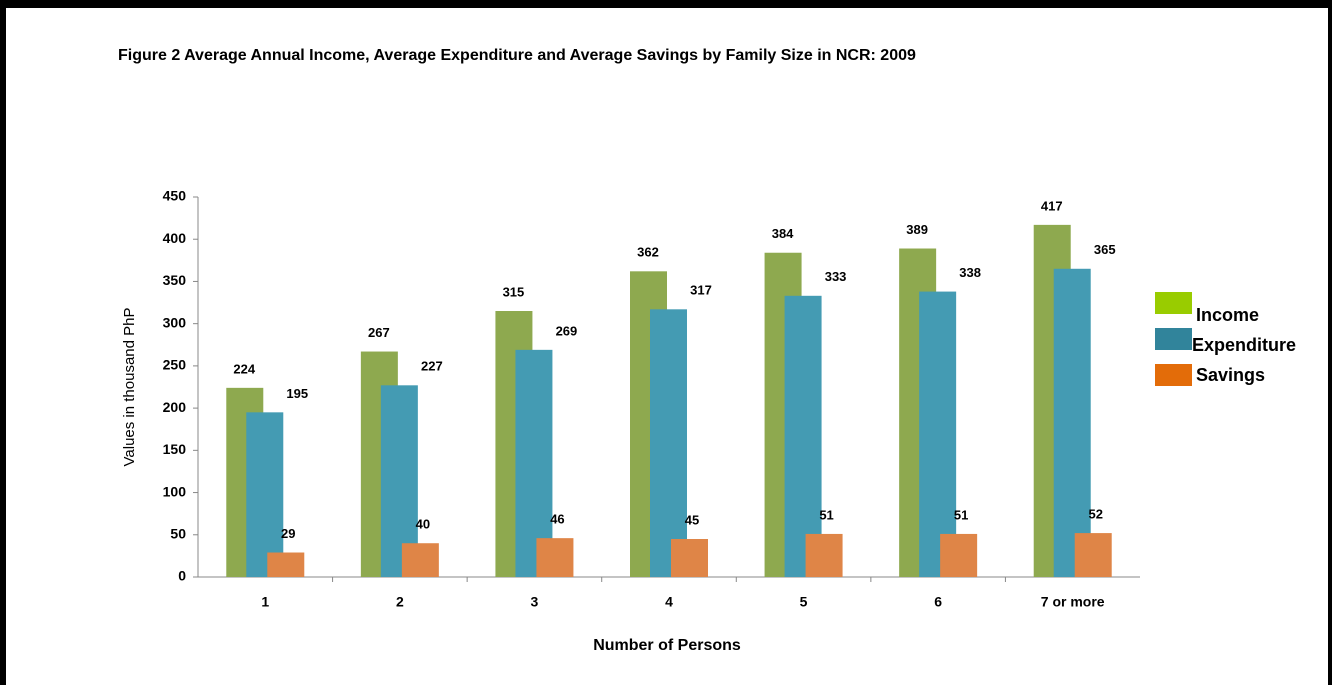  What do you see at coordinates (175, 491) in the screenshot?
I see `y-tick-label: 100` at bounding box center [175, 491].